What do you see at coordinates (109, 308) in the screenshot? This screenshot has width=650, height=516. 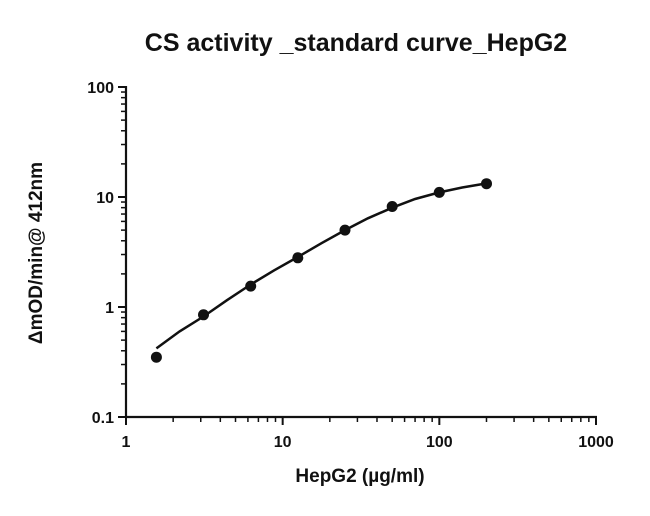 I see `y-tick-label: 1` at bounding box center [109, 308].